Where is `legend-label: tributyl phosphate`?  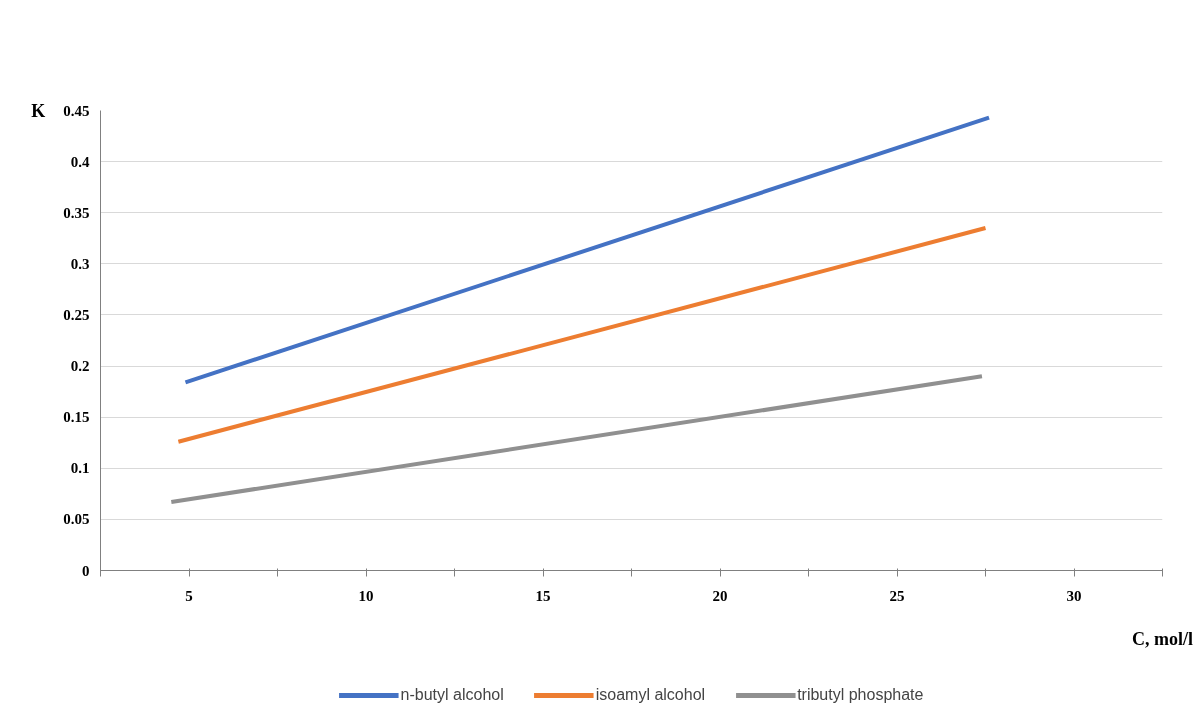 legend-label: tributyl phosphate is located at coordinates (860, 695).